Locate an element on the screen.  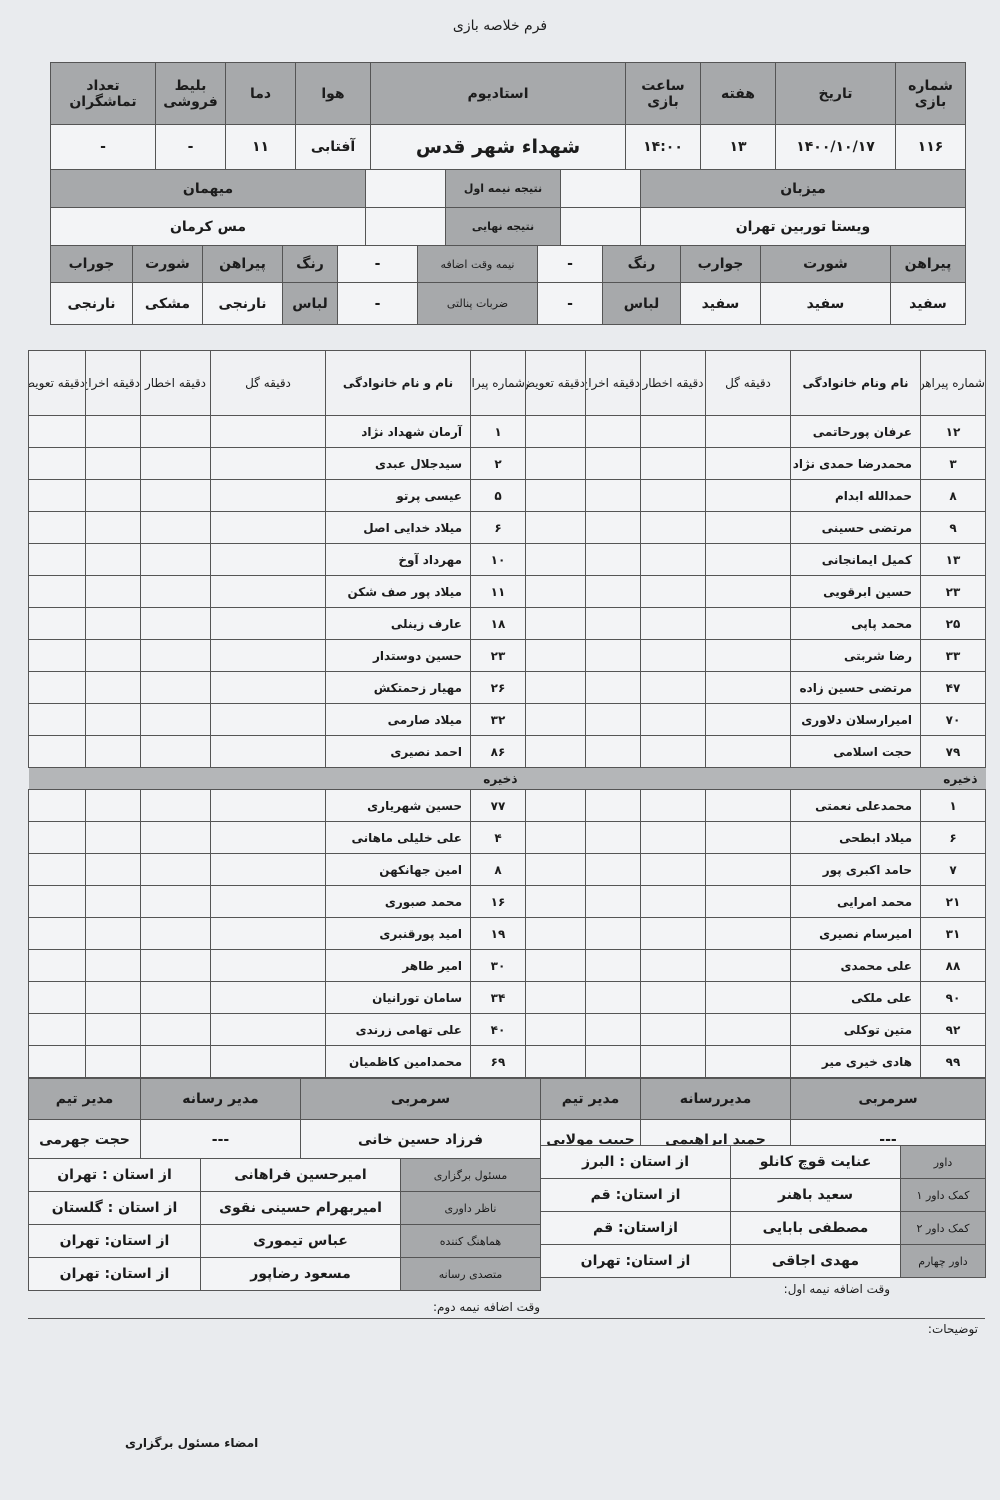
guest-manager-label: مدیر تیم is located at coordinates (84, 1099).